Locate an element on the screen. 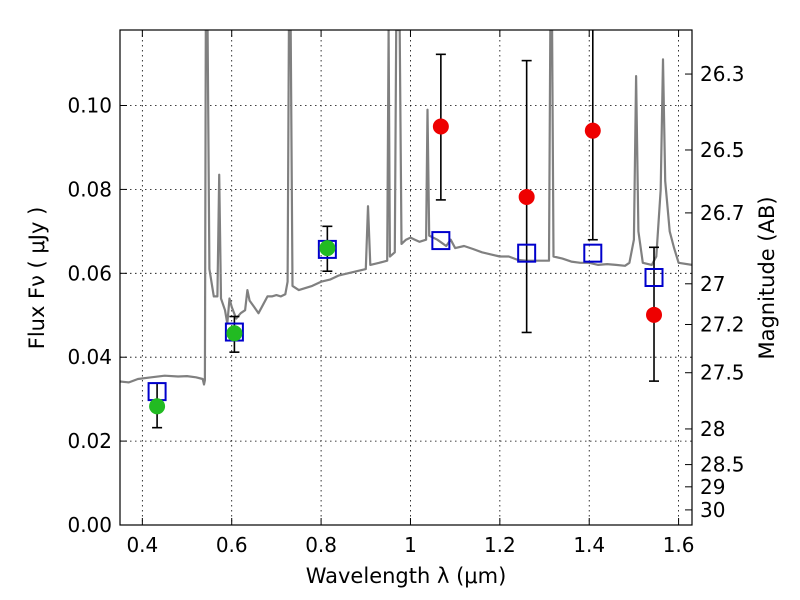 The height and width of the screenshot is (600, 800). x-tick-label: 1 is located at coordinates (410, 545).